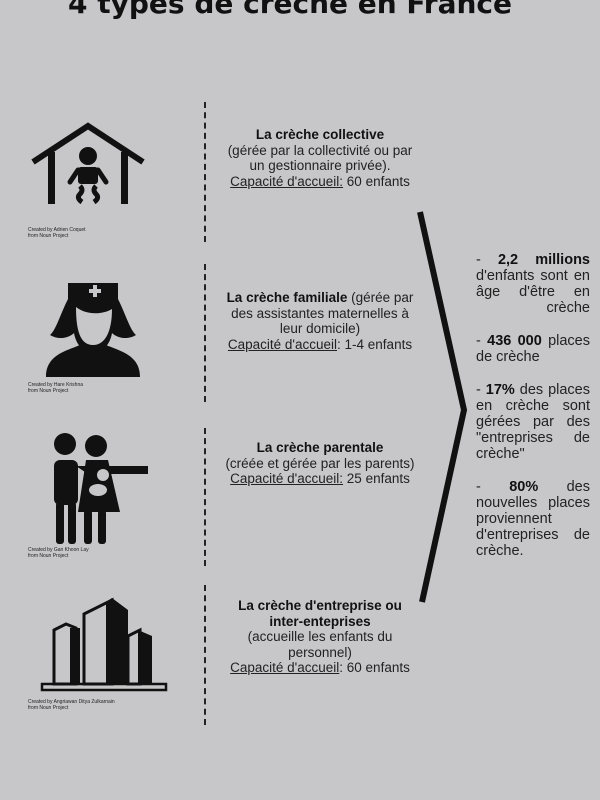  I want to click on stat-value: 436 000, so click(514, 341).